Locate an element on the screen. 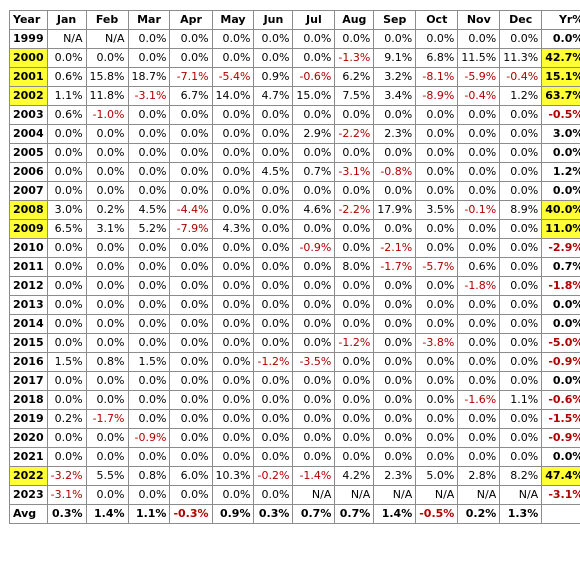 The width and height of the screenshot is (580, 562). year-cell: 2007 is located at coordinates (28, 191).